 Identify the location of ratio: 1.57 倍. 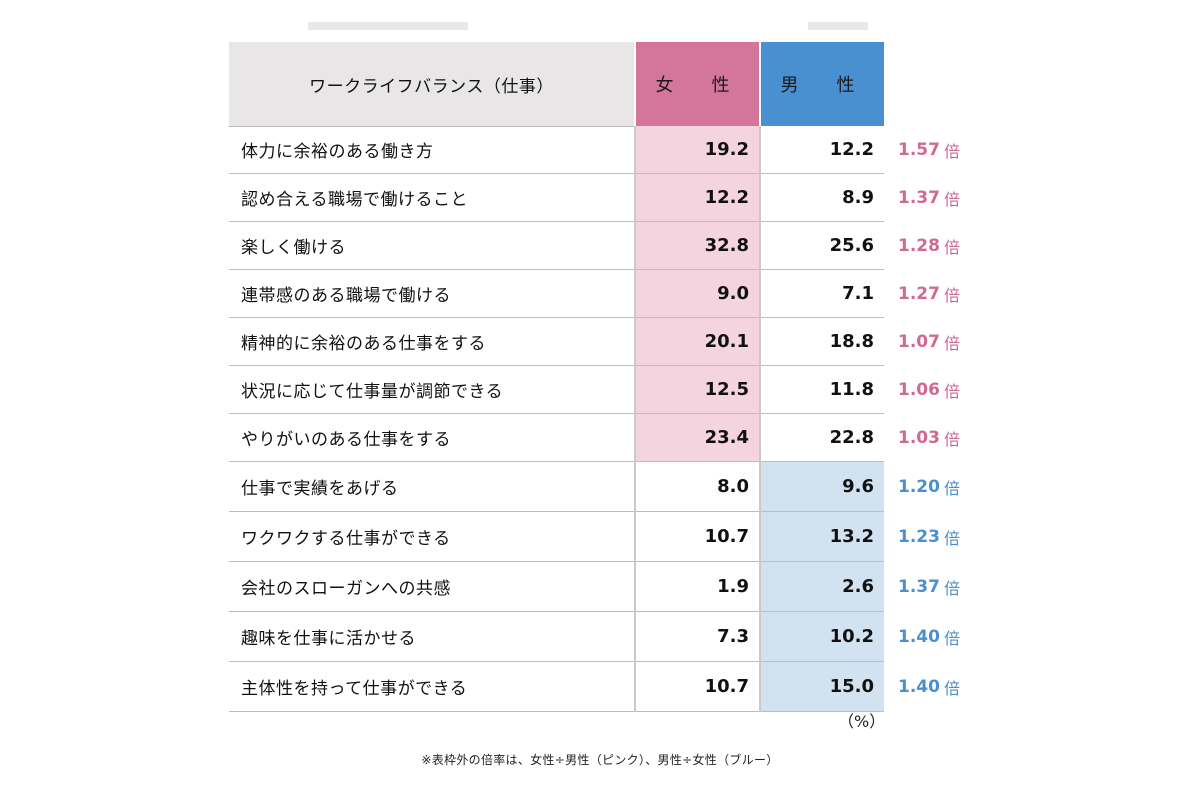
(929, 150).